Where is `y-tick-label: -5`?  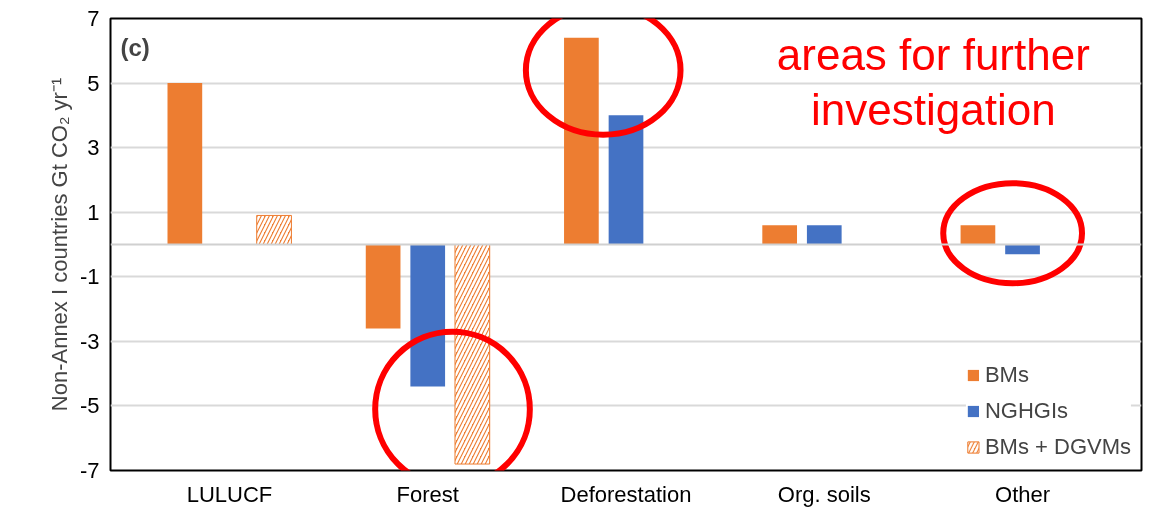
y-tick-label: -5 is located at coordinates (89, 406).